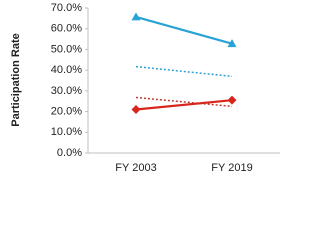 Image resolution: width=320 pixels, height=240 pixels. I want to click on y-axis-label: Participation Rate, so click(16, 80).